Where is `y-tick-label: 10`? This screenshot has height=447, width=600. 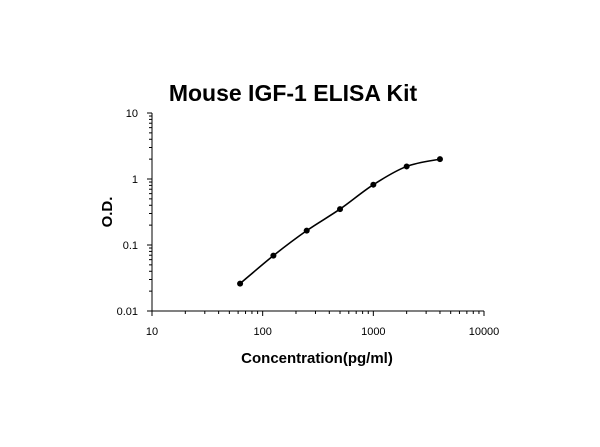 y-tick-label: 10 is located at coordinates (132, 114).